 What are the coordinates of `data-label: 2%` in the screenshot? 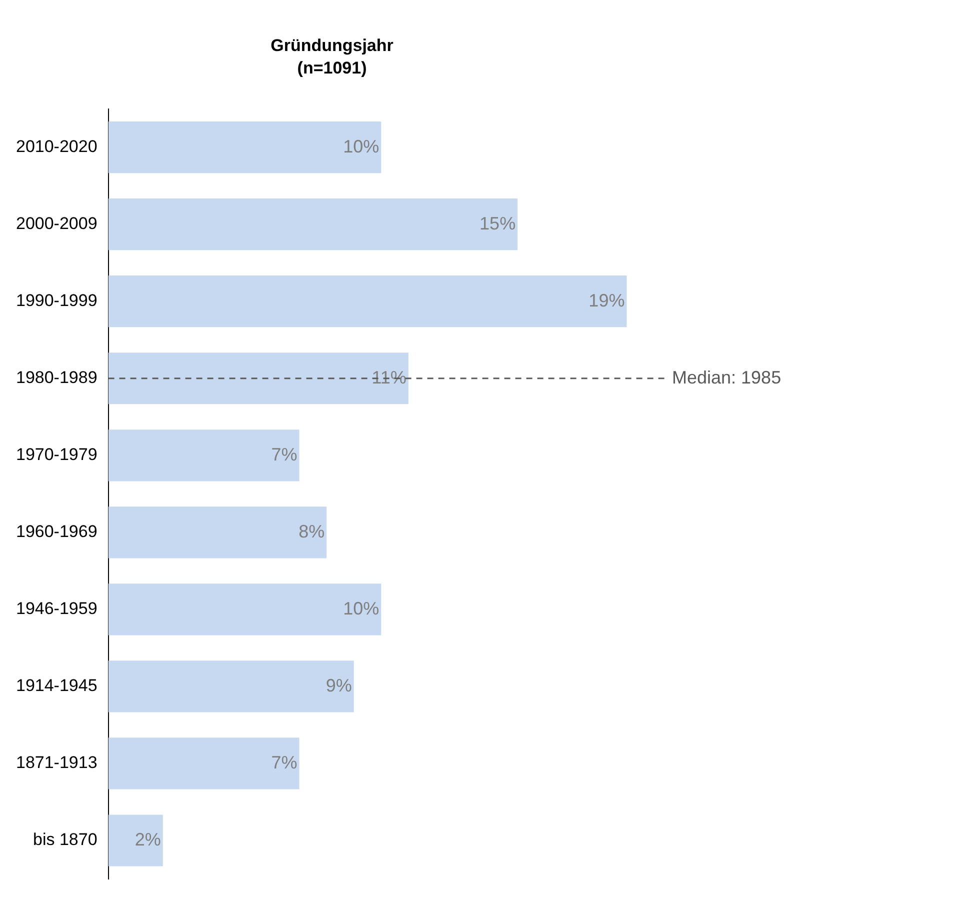 It's located at (147, 839).